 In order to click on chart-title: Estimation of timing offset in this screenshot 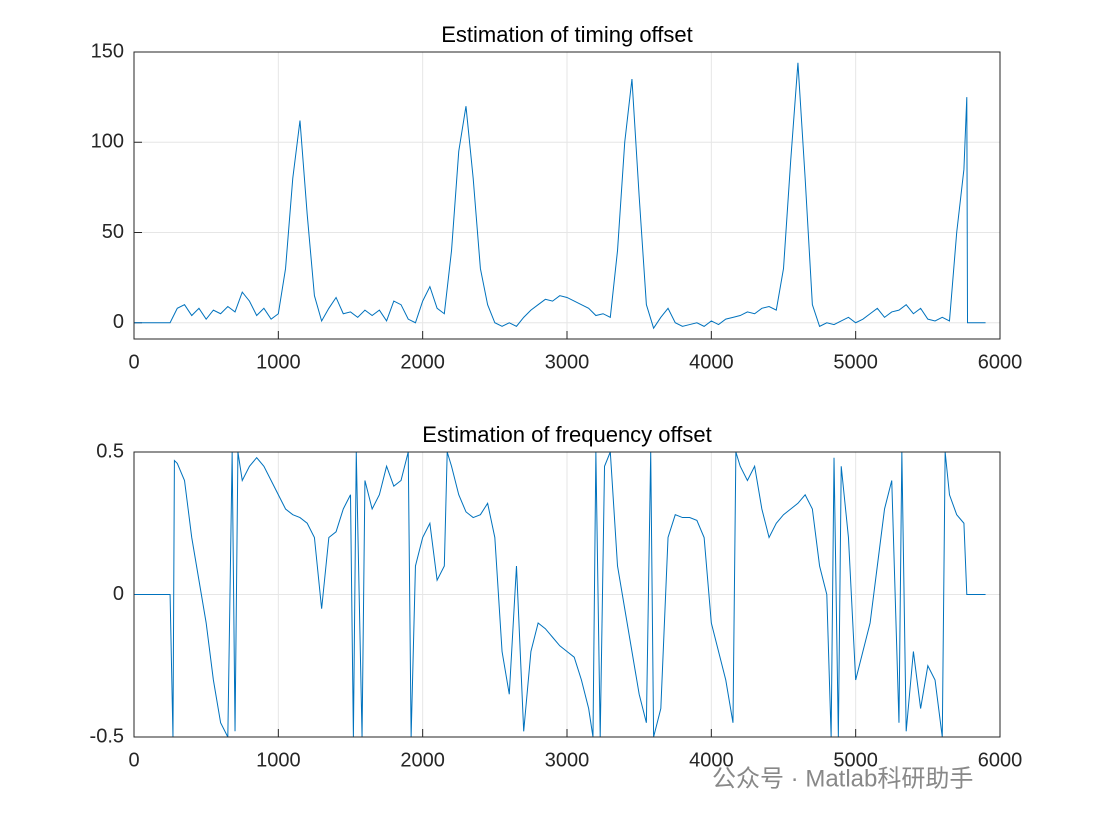, I will do `click(567, 34)`.